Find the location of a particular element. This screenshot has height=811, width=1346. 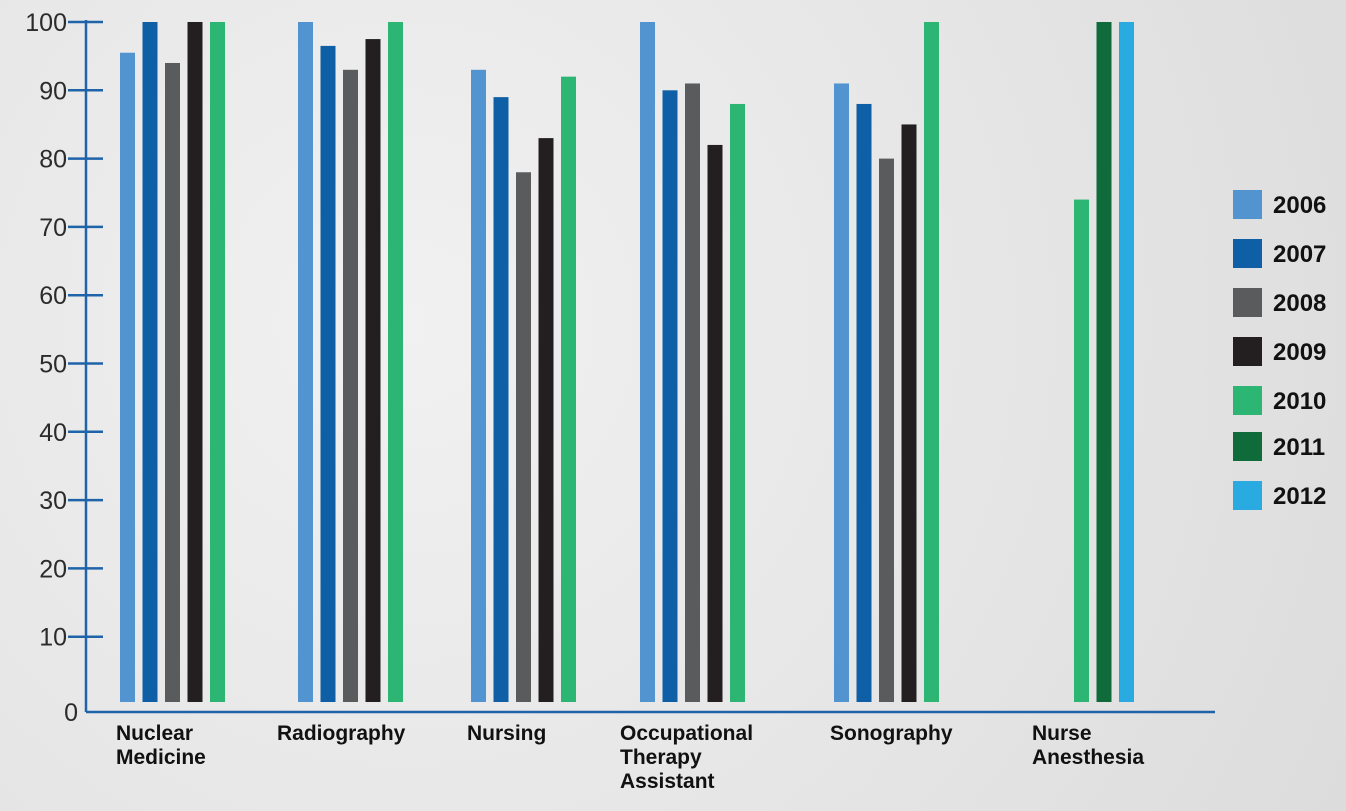

category-label-line: Medicine is located at coordinates (161, 757).